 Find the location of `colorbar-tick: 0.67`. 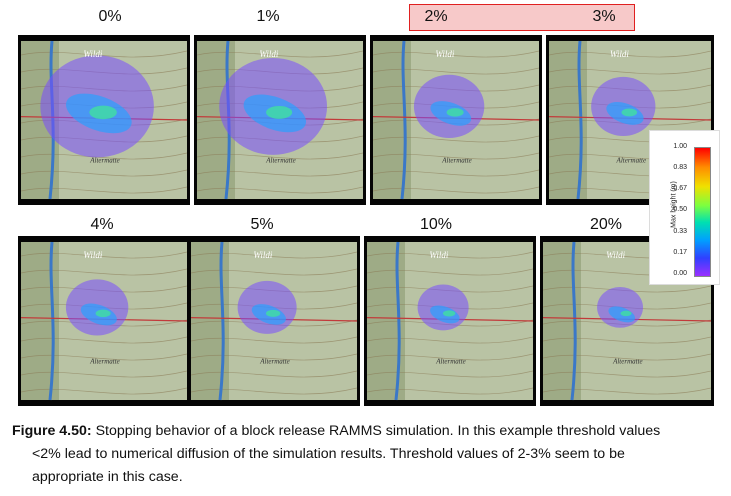

colorbar-tick: 0.67 is located at coordinates (680, 188).